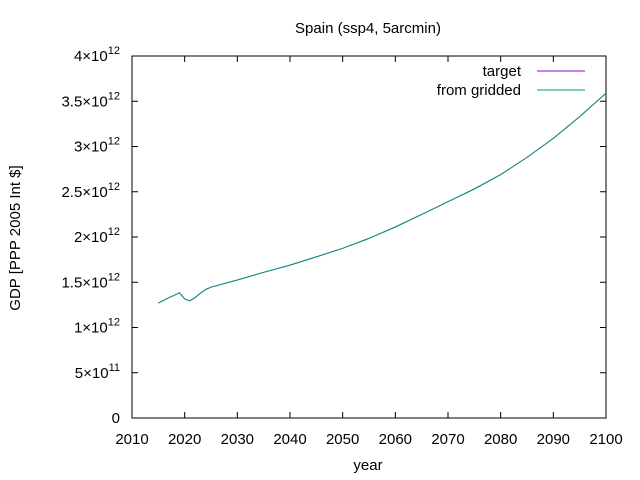  Describe the element at coordinates (237, 439) in the screenshot. I see `x-tick-label: 2030` at that location.